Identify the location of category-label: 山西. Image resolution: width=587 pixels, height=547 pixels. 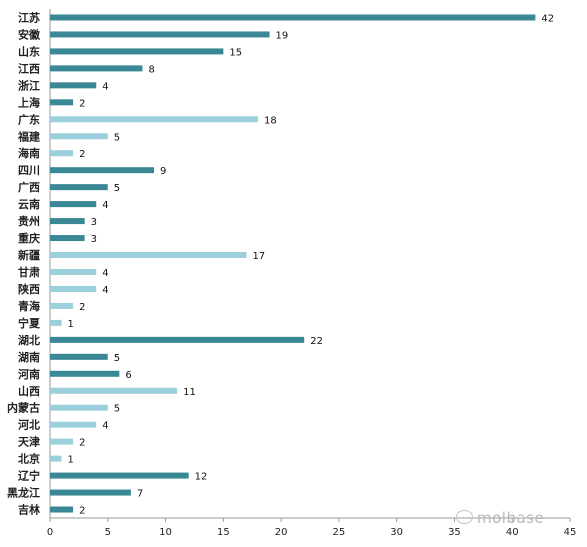
(29, 391).